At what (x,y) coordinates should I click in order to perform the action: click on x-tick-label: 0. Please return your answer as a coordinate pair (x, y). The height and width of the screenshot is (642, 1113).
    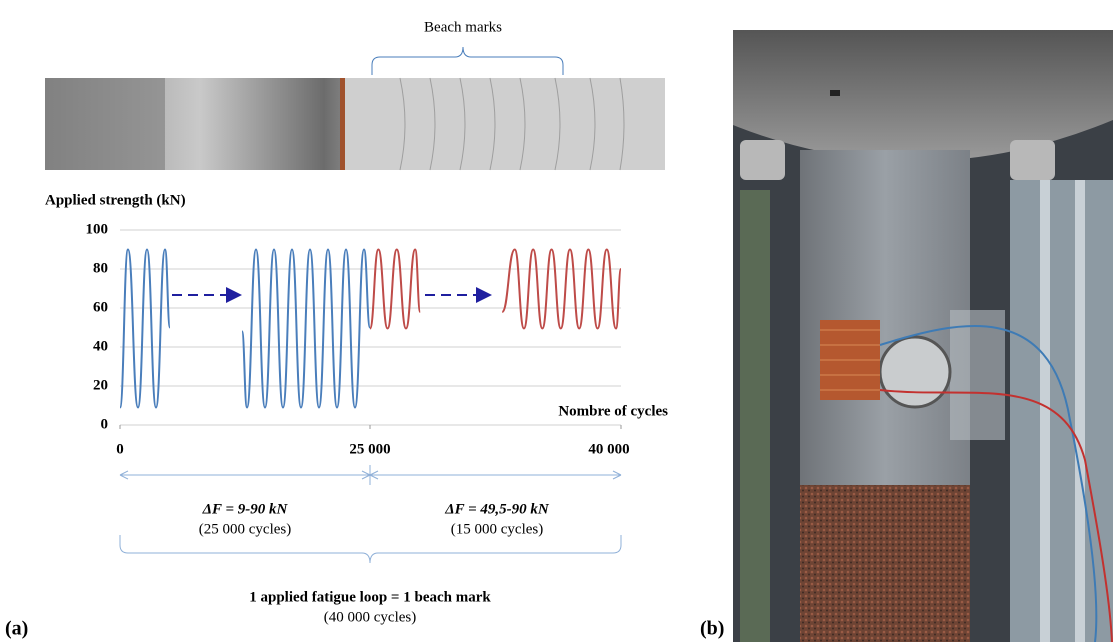
    Looking at the image, I should click on (120, 449).